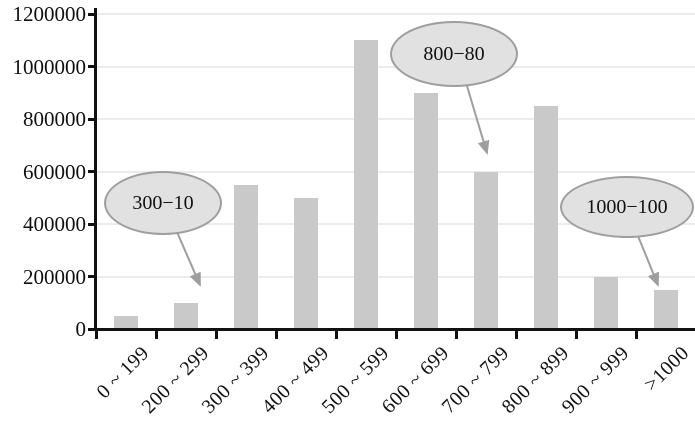 The height and width of the screenshot is (440, 695). I want to click on bar-800 ~ 899, so click(546, 217).